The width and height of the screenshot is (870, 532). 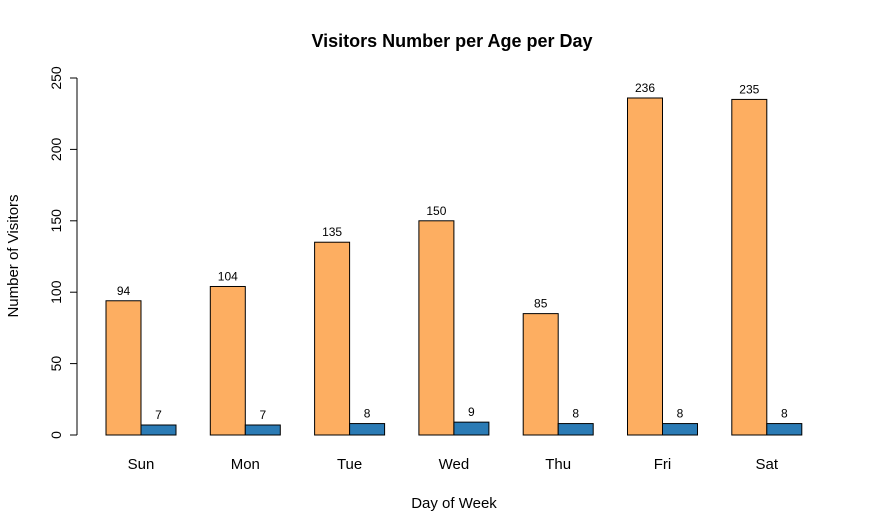 What do you see at coordinates (158, 430) in the screenshot?
I see `bar-series-2-sun` at bounding box center [158, 430].